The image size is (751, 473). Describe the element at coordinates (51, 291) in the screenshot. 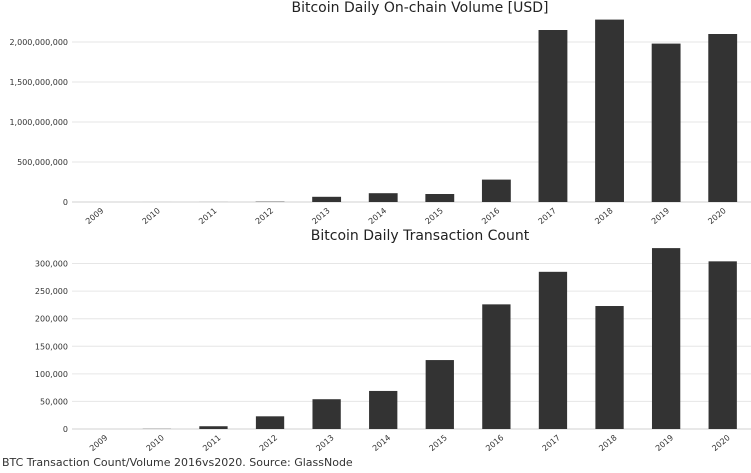

I see `count-ytick-label: 250,000` at that location.